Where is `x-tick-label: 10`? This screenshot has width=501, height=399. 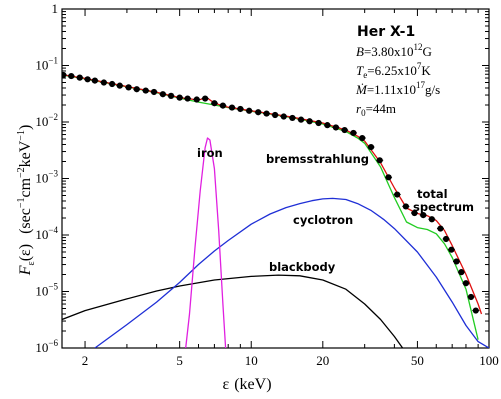
x-tick-label: 10 is located at coordinates (251, 360).